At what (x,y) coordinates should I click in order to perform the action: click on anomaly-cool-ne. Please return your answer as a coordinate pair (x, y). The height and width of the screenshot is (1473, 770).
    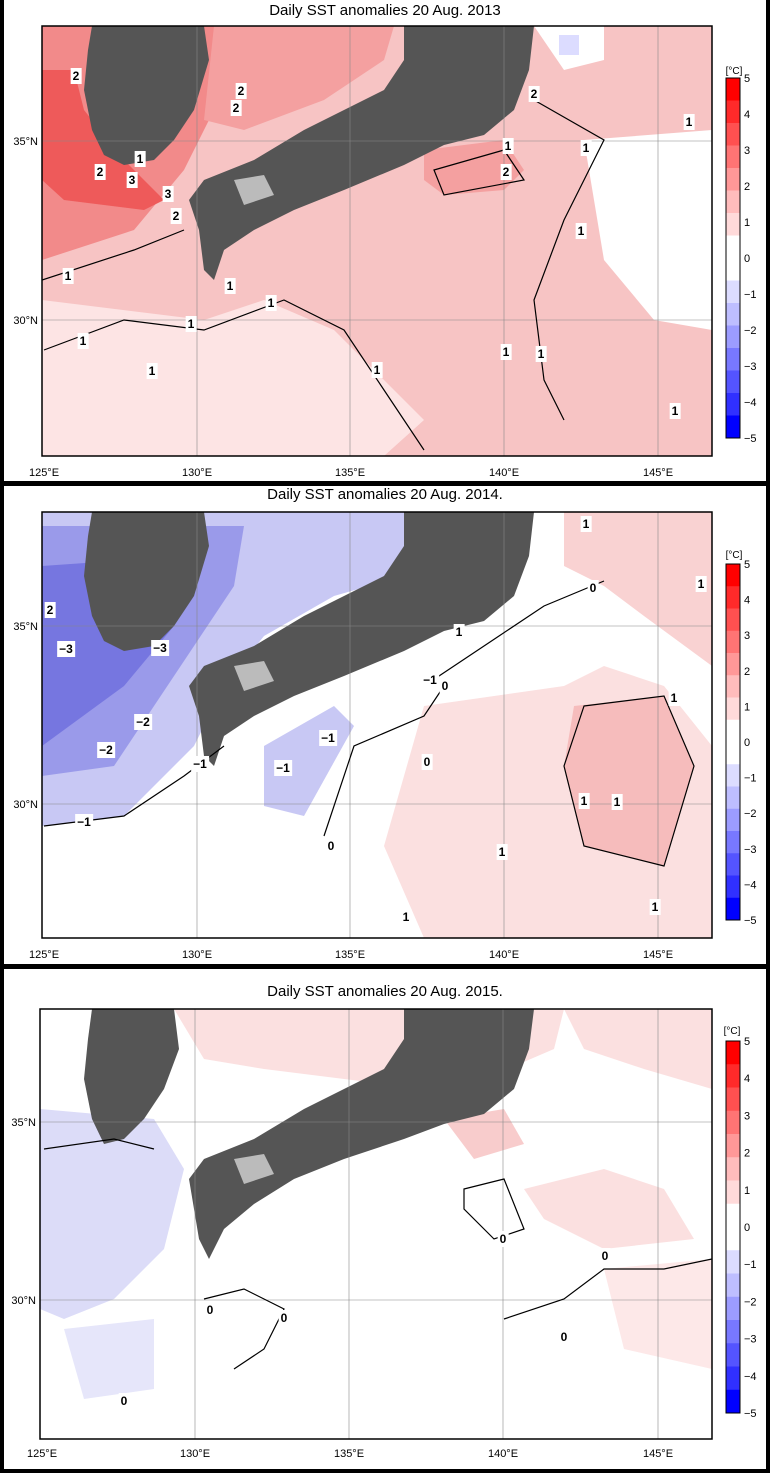
    Looking at the image, I should click on (569, 45).